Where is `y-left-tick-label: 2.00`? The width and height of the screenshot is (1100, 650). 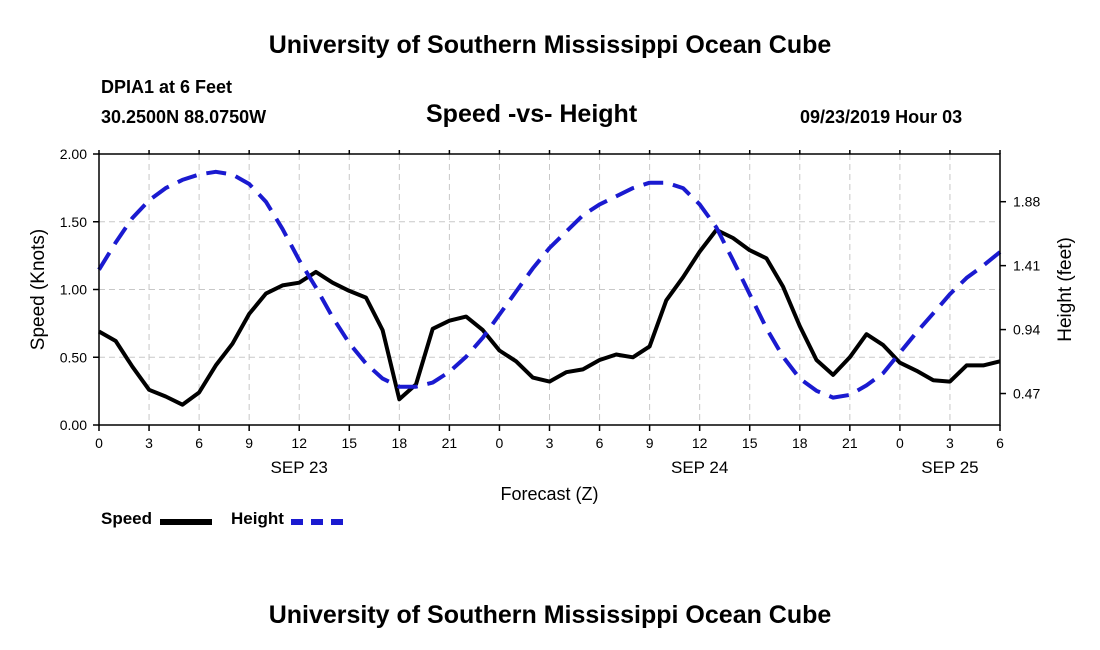
y-left-tick-label: 2.00 is located at coordinates (73, 154).